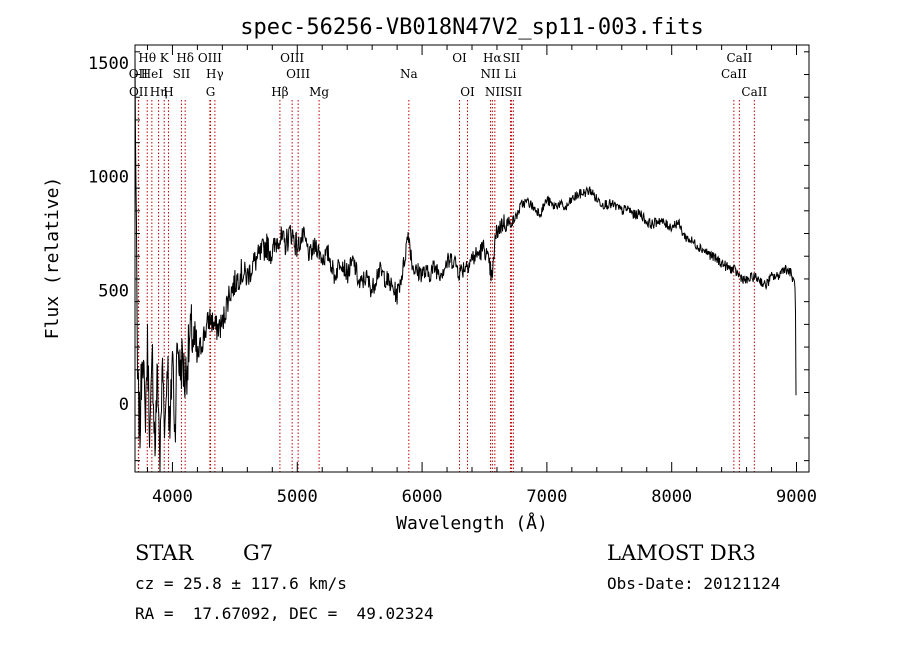  I want to click on x-tick-label: 7000, so click(546, 497).